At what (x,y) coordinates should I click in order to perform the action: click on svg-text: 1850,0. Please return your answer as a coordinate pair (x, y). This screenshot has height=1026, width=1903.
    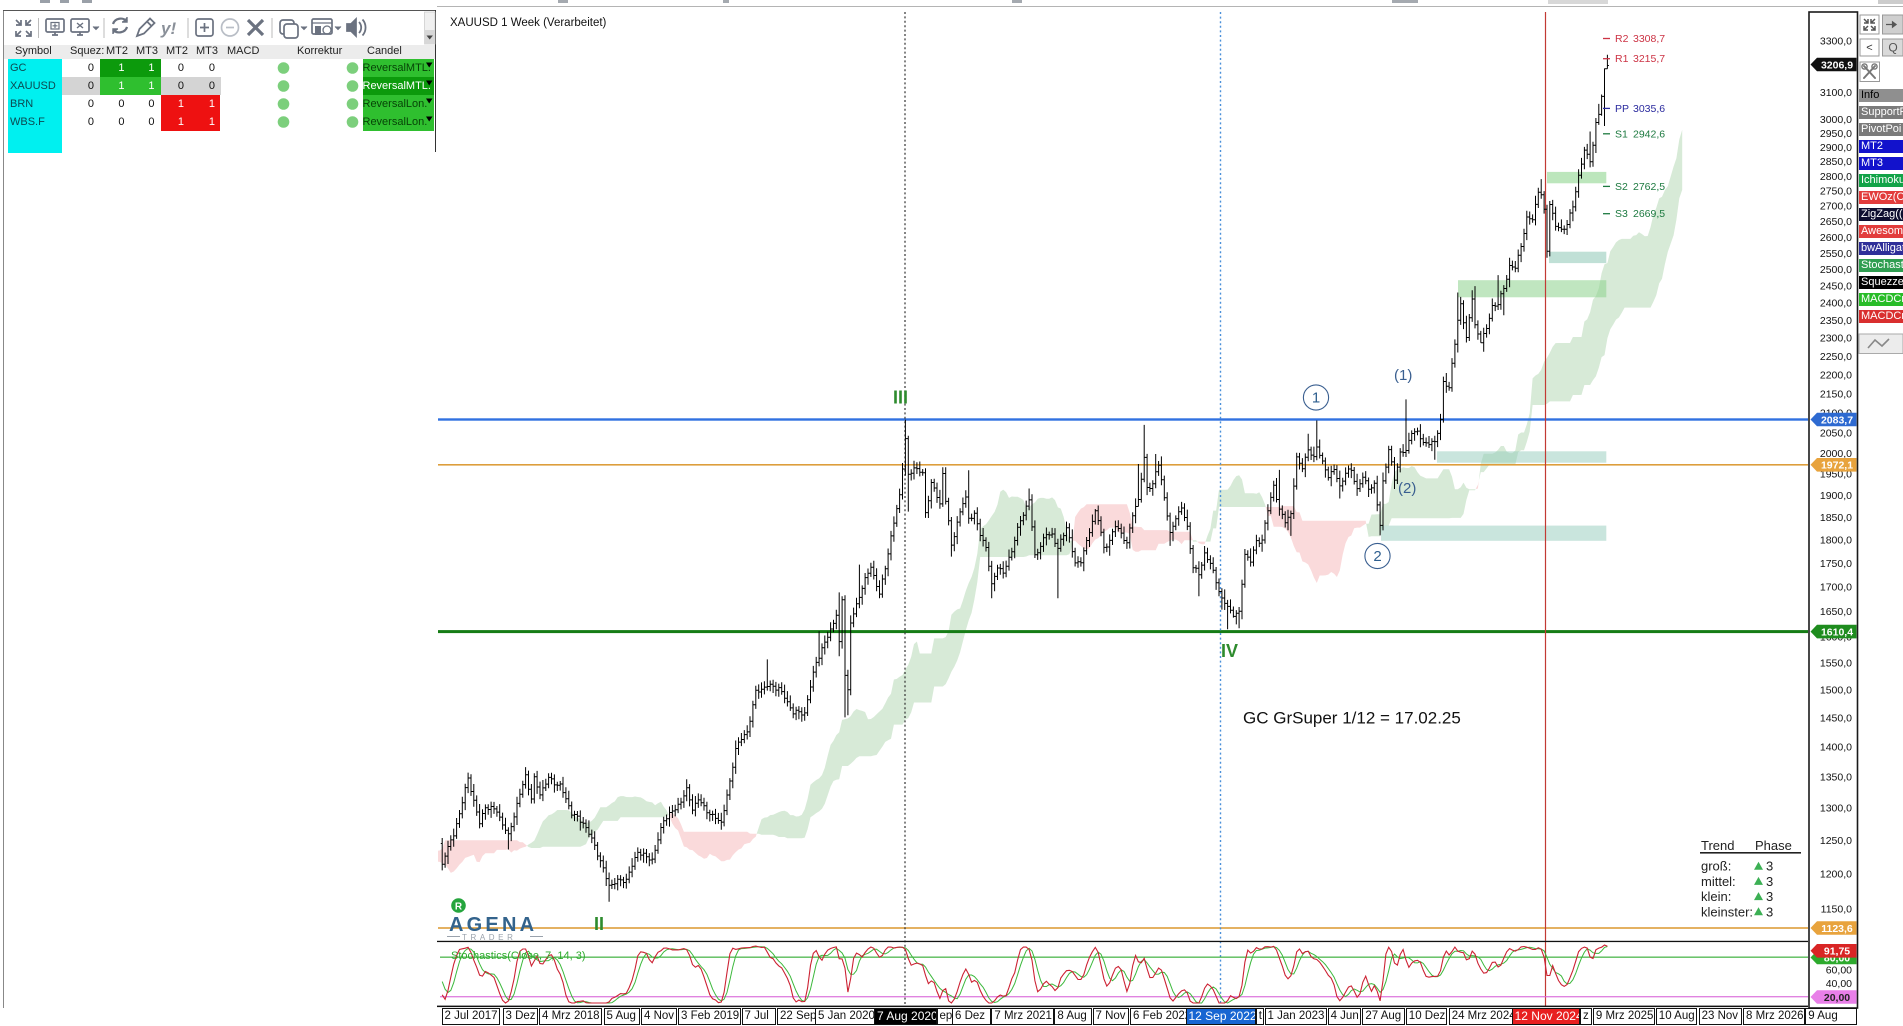
    Looking at the image, I should click on (1836, 518).